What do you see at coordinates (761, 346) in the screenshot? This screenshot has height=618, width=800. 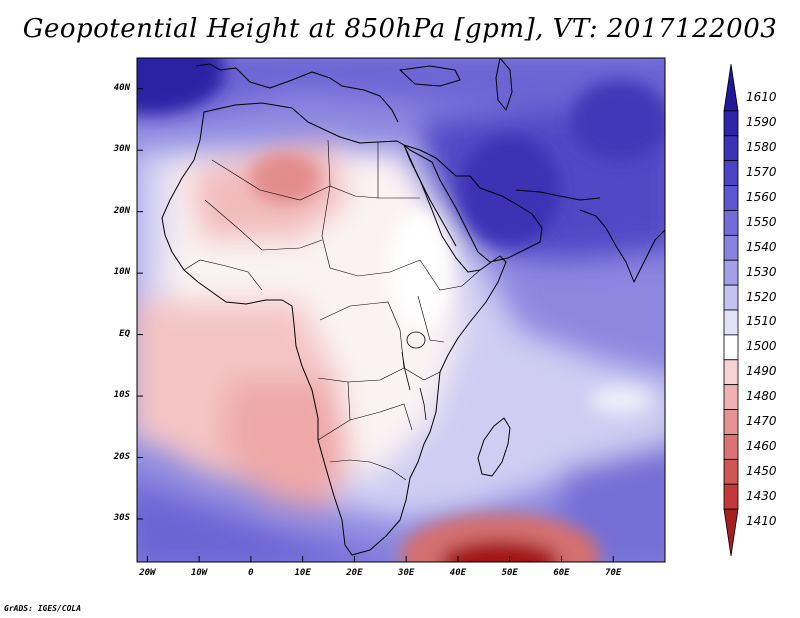 I see `colorbar-label: 1500` at bounding box center [761, 346].